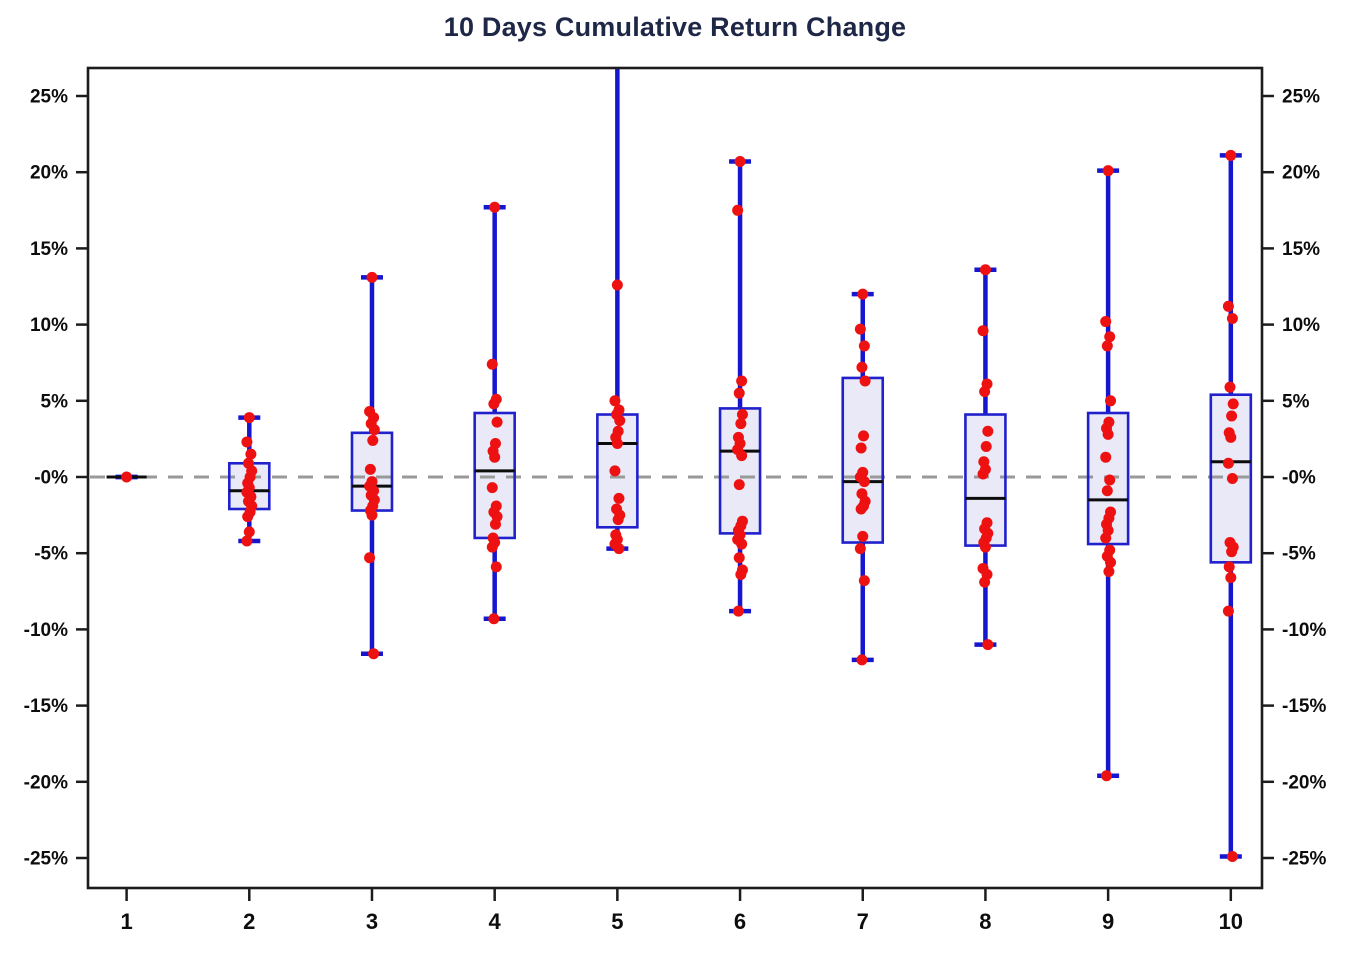  Describe the element at coordinates (1304, 706) in the screenshot. I see `y-tick-label-right: -15%` at that location.